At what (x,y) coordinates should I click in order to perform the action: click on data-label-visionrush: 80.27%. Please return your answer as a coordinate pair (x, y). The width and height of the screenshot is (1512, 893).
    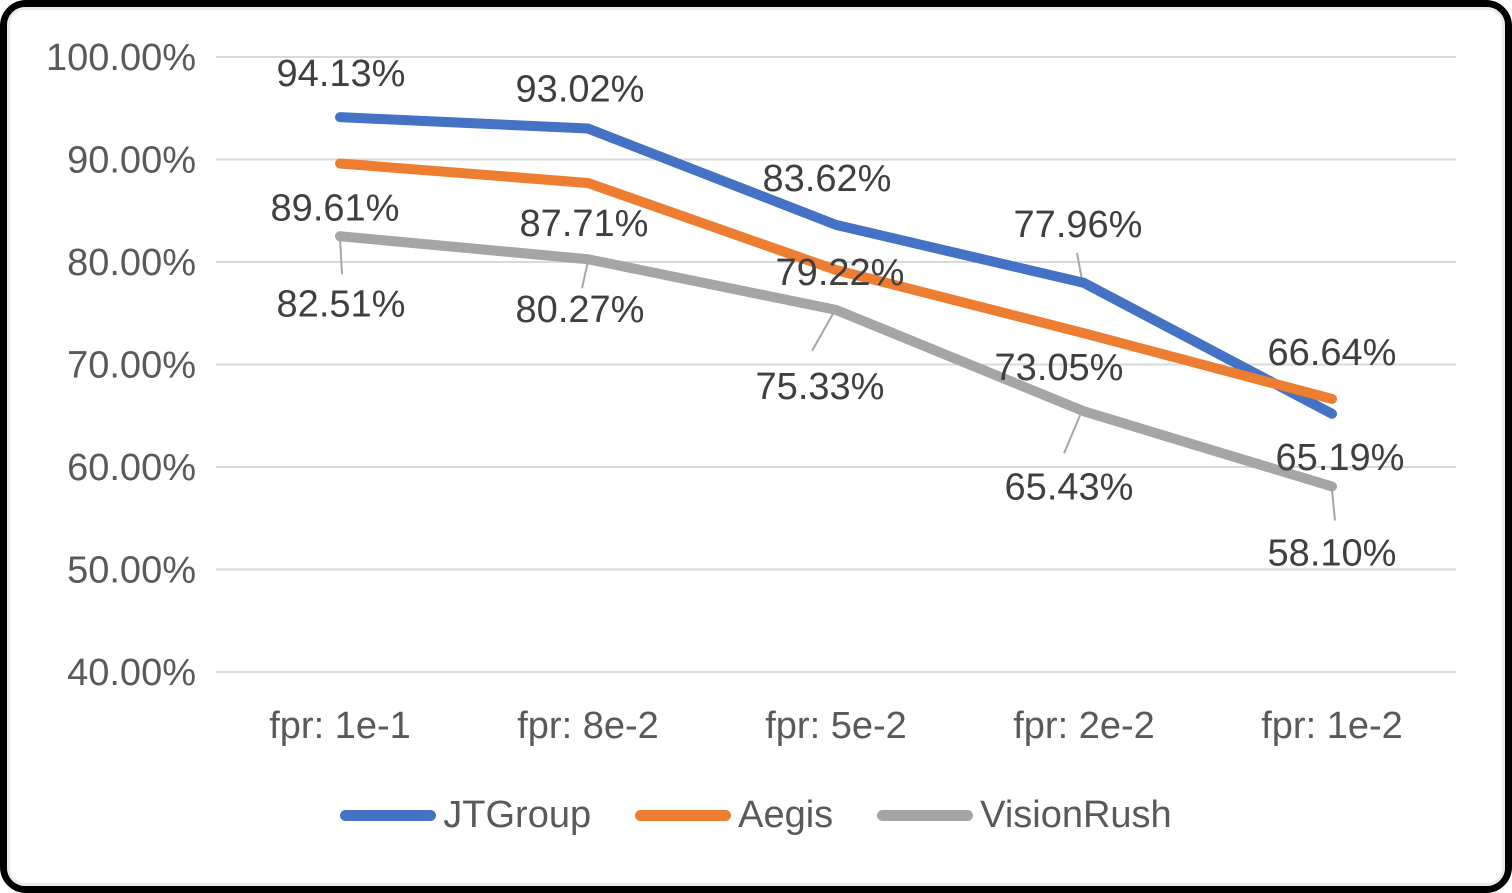
    Looking at the image, I should click on (580, 310).